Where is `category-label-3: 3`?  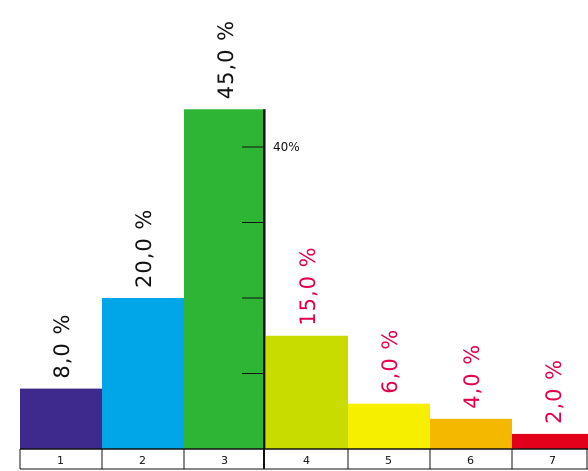 category-label-3: 3 is located at coordinates (224, 460).